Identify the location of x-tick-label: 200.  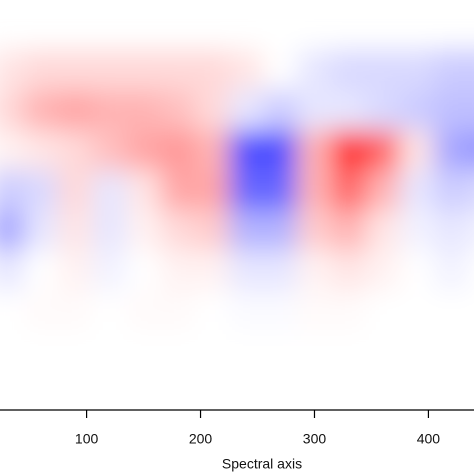
(201, 439).